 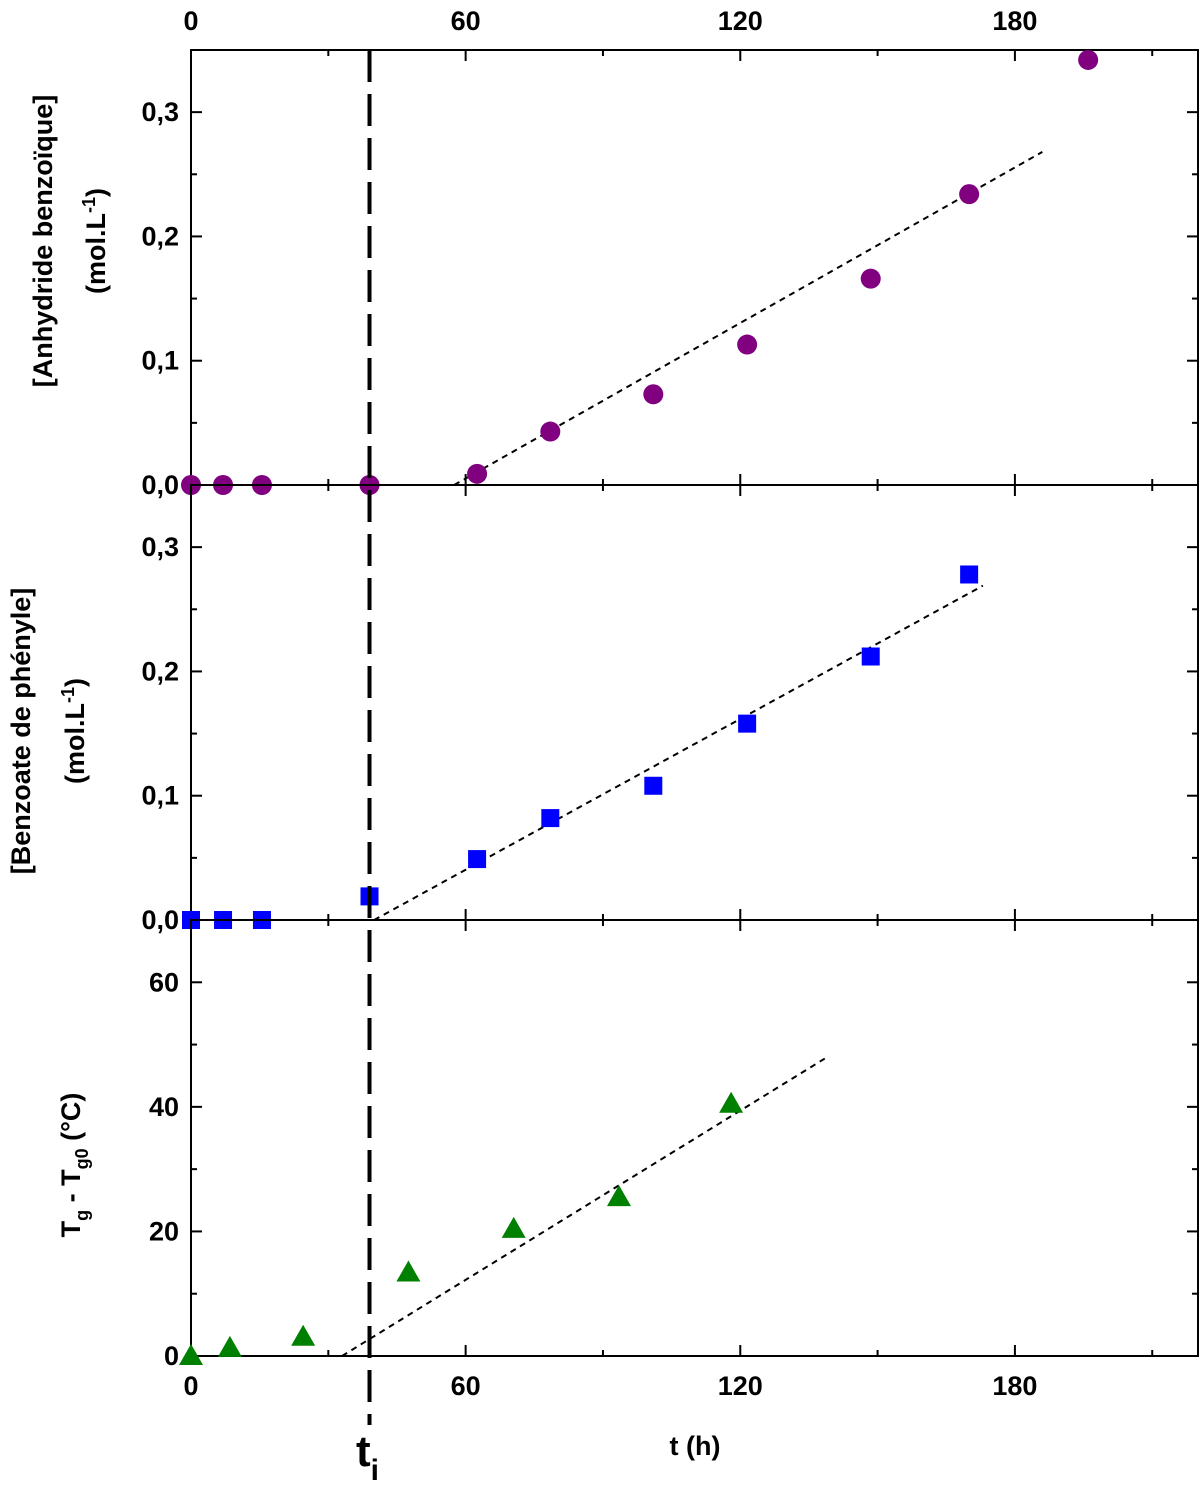 What do you see at coordinates (740, 1386) in the screenshot?
I see `bottom-x-tick-label: 120` at bounding box center [740, 1386].